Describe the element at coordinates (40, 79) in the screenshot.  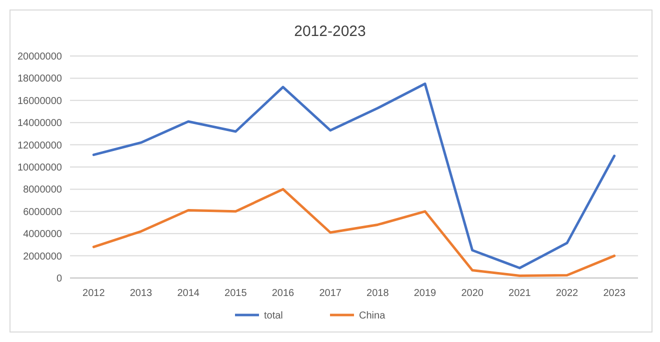
I see `y-tick-label: 18000000` at that location.